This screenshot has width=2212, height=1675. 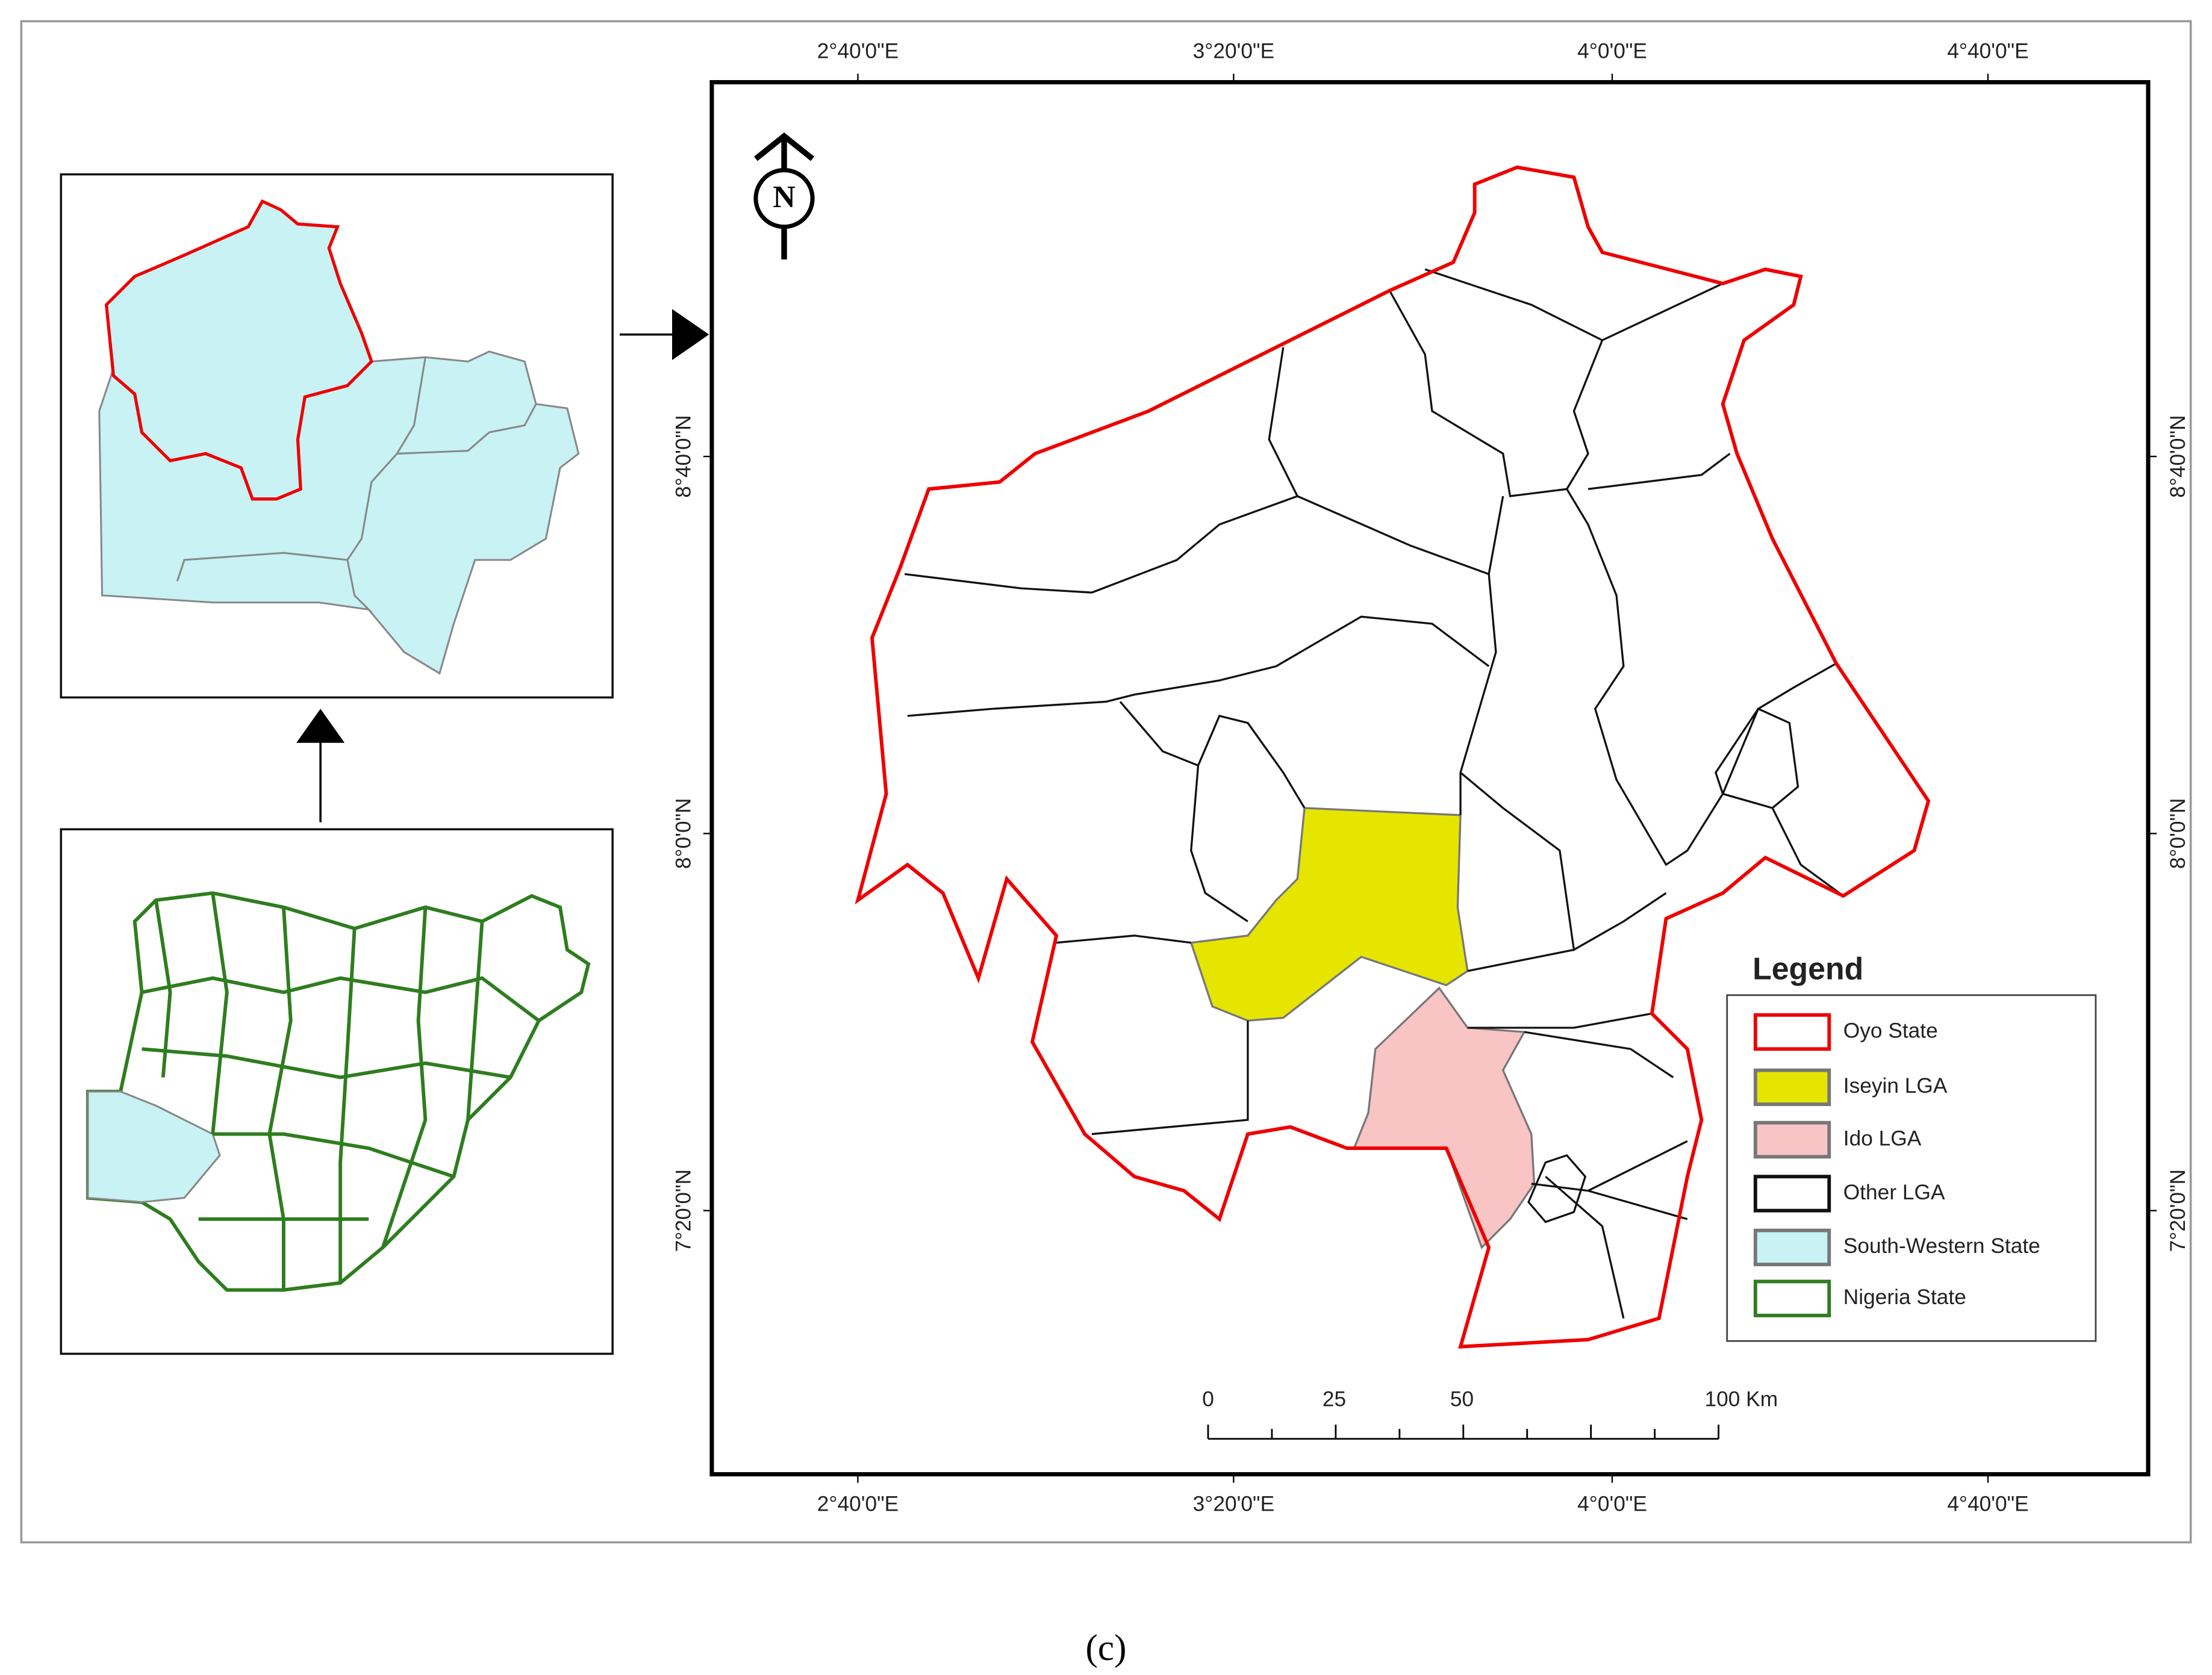 I want to click on north-arrow-circle, so click(x=784, y=198).